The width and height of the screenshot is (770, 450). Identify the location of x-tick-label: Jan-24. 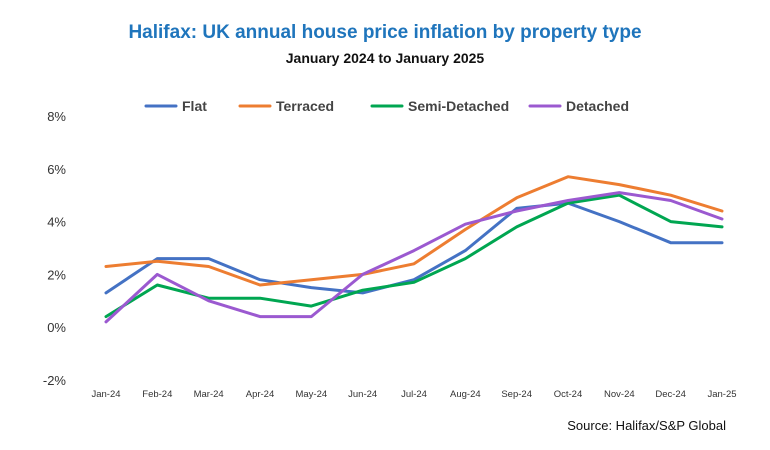
(105, 394).